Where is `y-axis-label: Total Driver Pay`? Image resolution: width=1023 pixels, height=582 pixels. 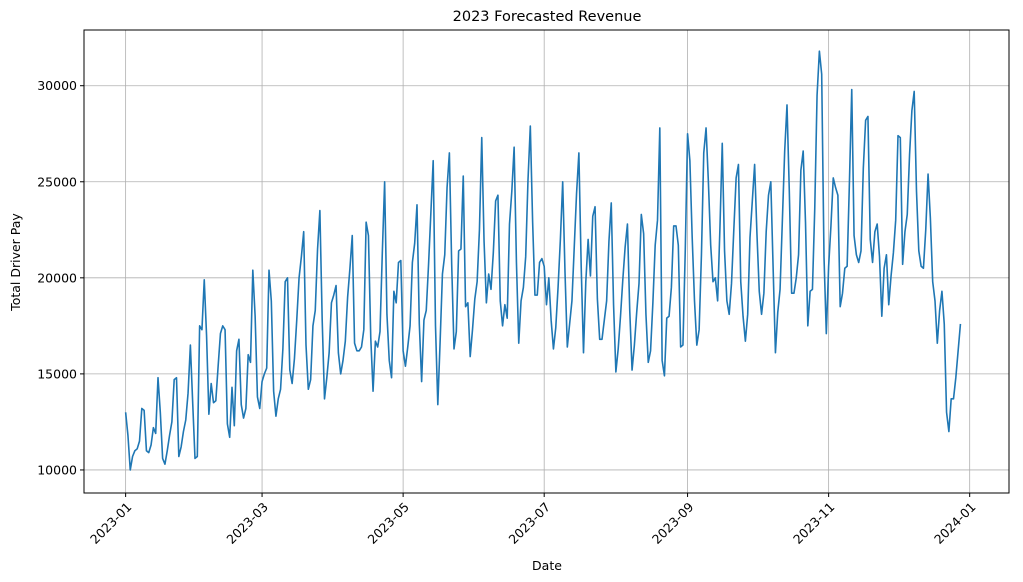
y-axis-label: Total Driver Pay is located at coordinates (15, 262).